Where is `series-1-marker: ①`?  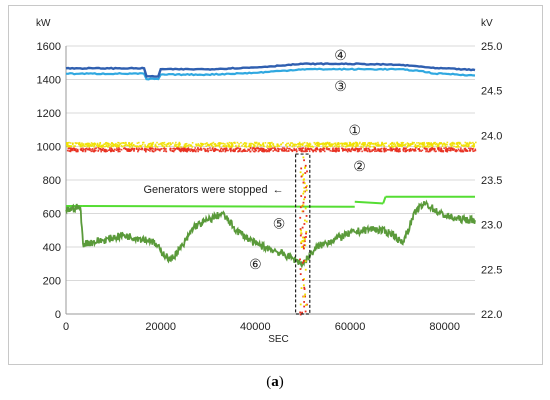
series-1-marker: ① is located at coordinates (354, 130).